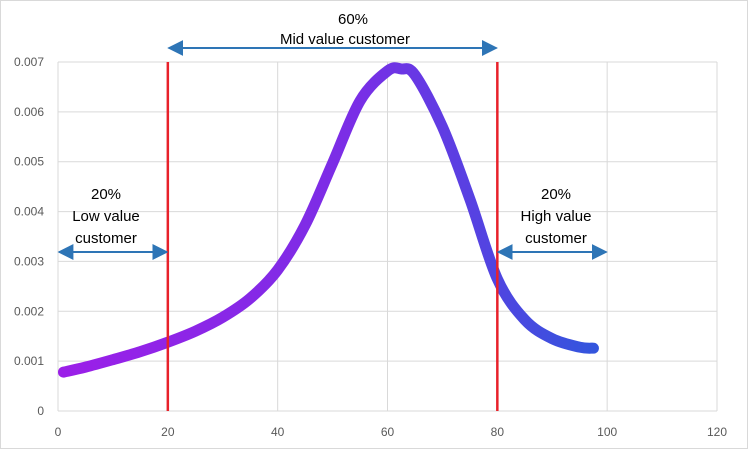 The width and height of the screenshot is (748, 449). What do you see at coordinates (556, 194) in the screenshot?
I see `high-percent-label: 20%` at bounding box center [556, 194].